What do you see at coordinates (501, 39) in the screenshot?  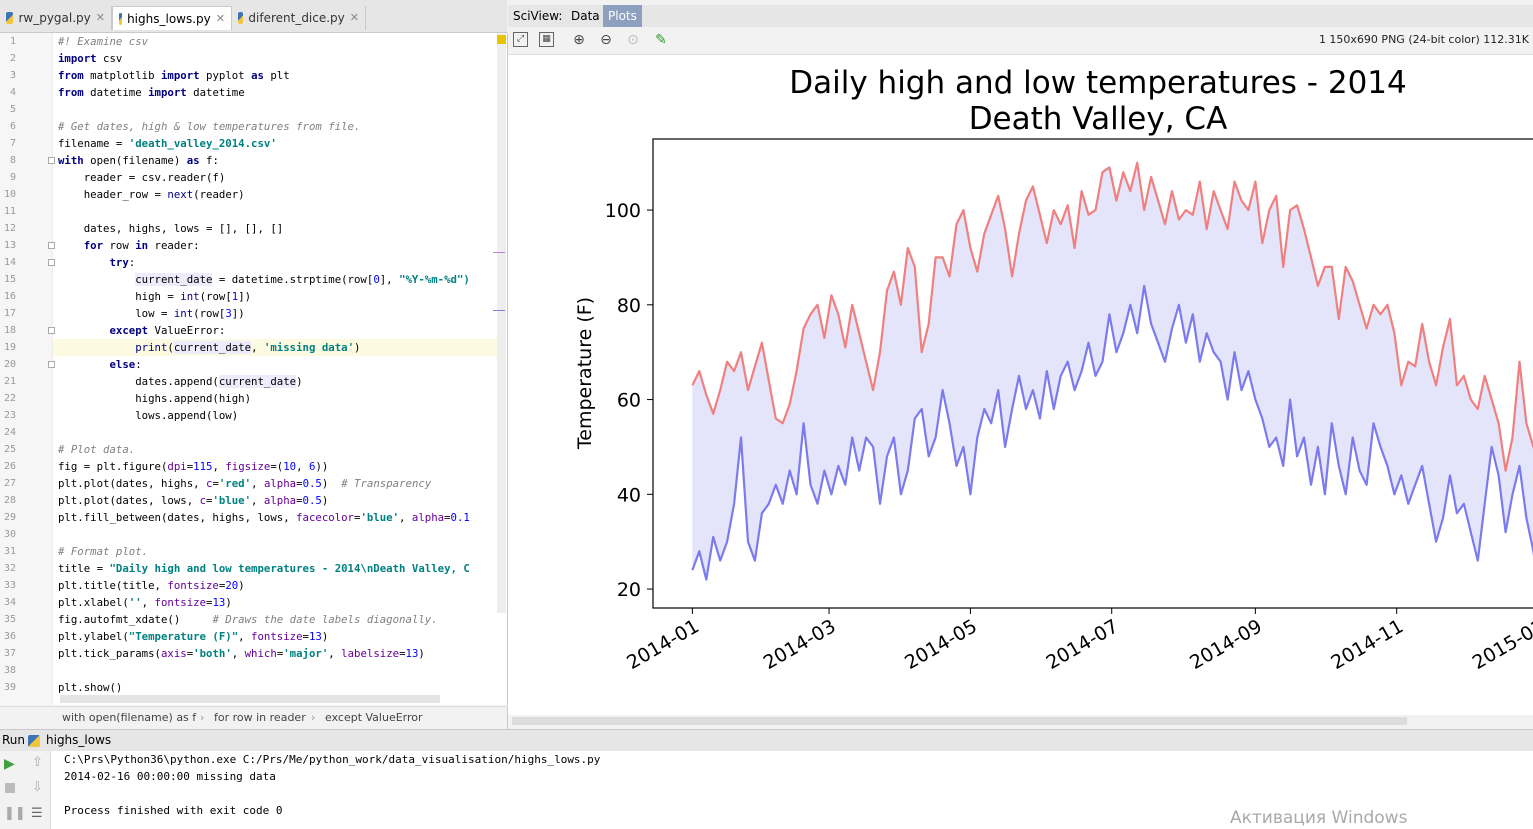 I see `inspection-status-icon` at bounding box center [501, 39].